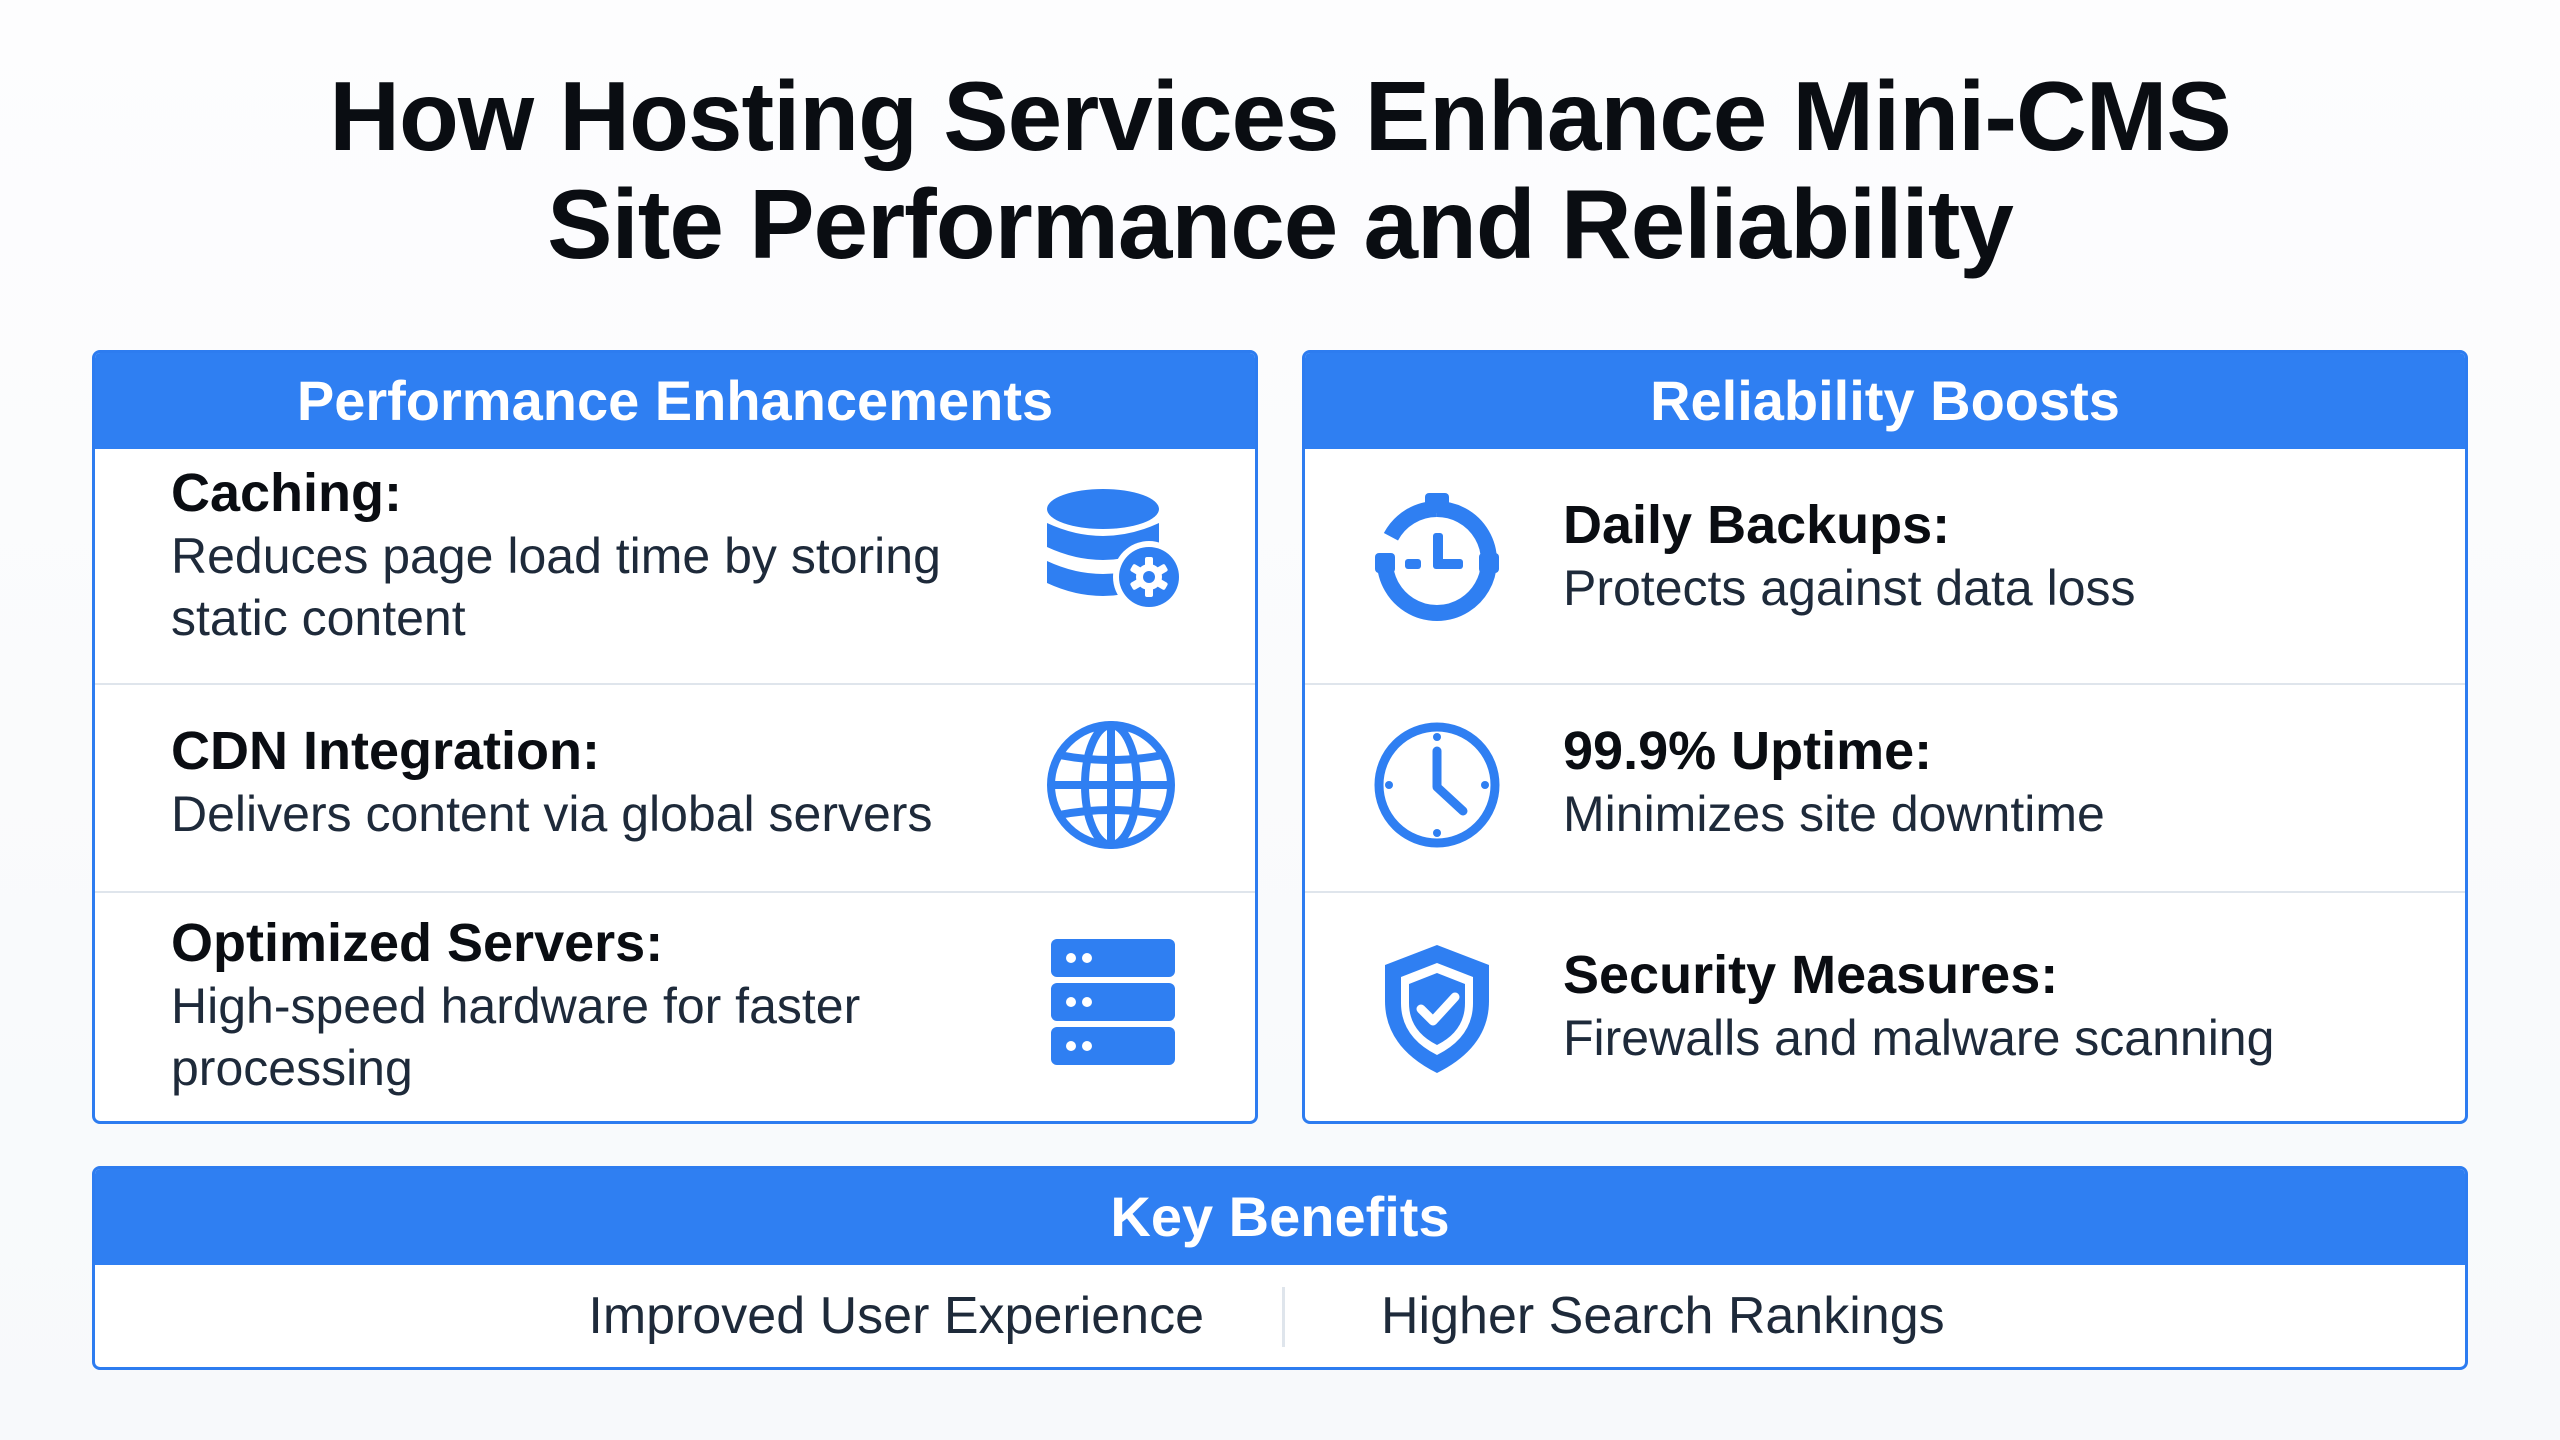  What do you see at coordinates (1919, 1038) in the screenshot?
I see `item-description: Firewalls and malware scanning` at bounding box center [1919, 1038].